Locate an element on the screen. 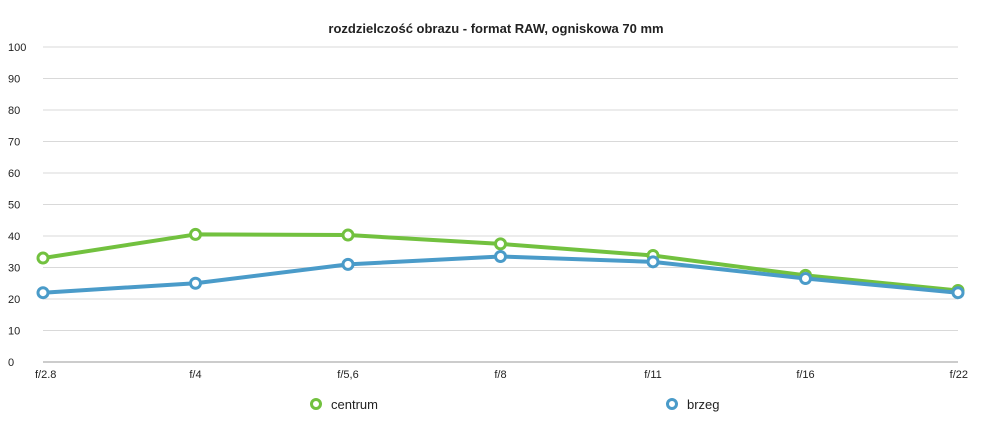 The height and width of the screenshot is (435, 1000). series-brzeg is located at coordinates (500, 274).